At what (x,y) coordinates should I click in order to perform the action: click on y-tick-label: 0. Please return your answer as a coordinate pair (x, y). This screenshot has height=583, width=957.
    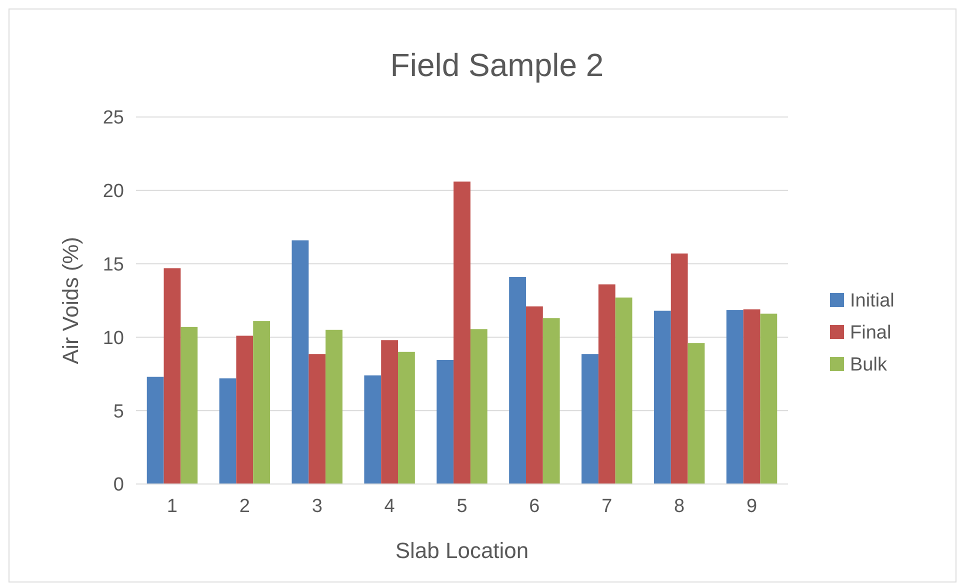
    Looking at the image, I should click on (118, 485).